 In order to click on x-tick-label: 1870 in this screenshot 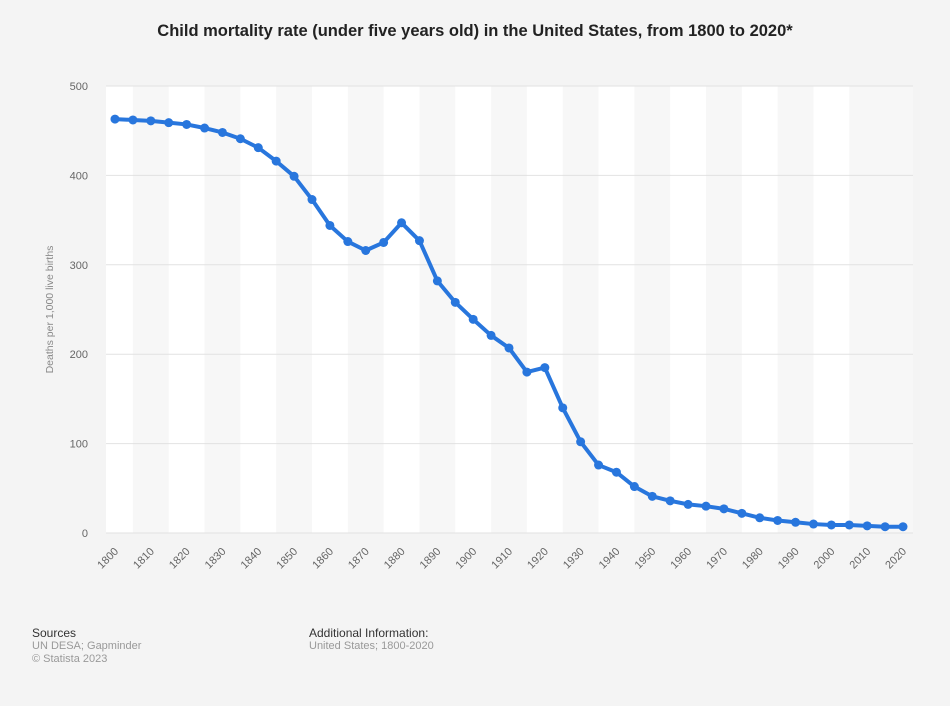, I will do `click(359, 559)`.